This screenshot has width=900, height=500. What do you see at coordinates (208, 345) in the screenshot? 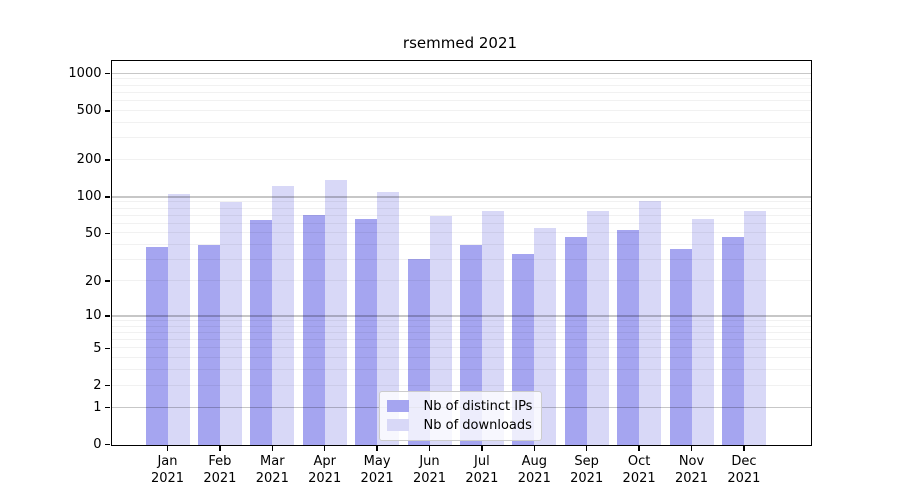
I see `bar-distinct-ips-feb` at bounding box center [208, 345].